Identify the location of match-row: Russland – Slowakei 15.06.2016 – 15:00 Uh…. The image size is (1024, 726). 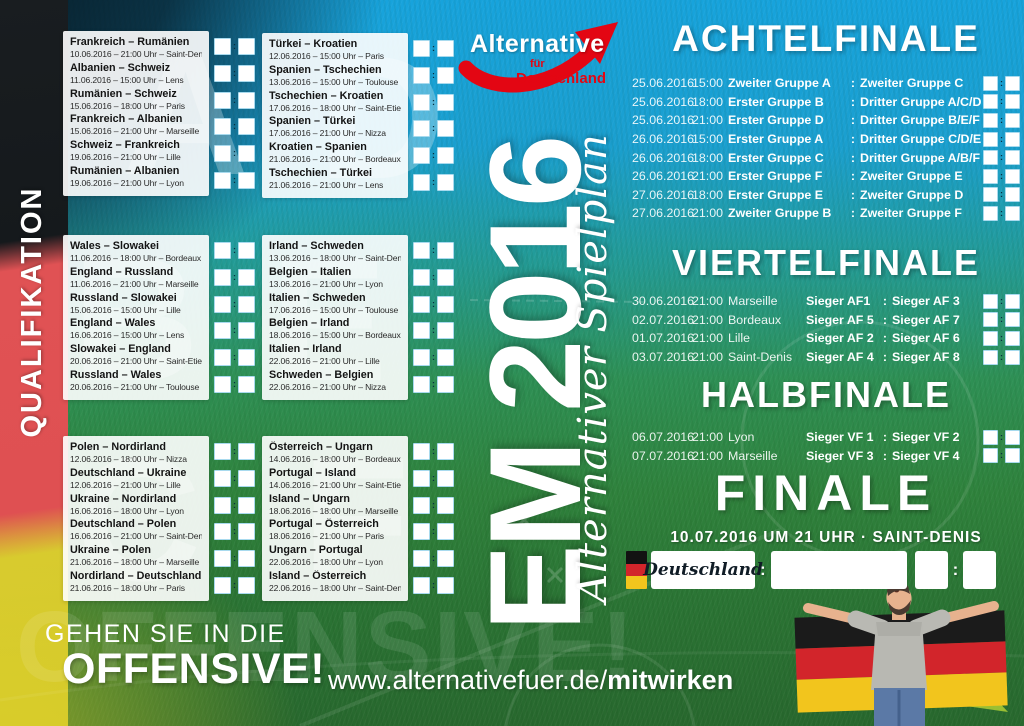
(136, 305).